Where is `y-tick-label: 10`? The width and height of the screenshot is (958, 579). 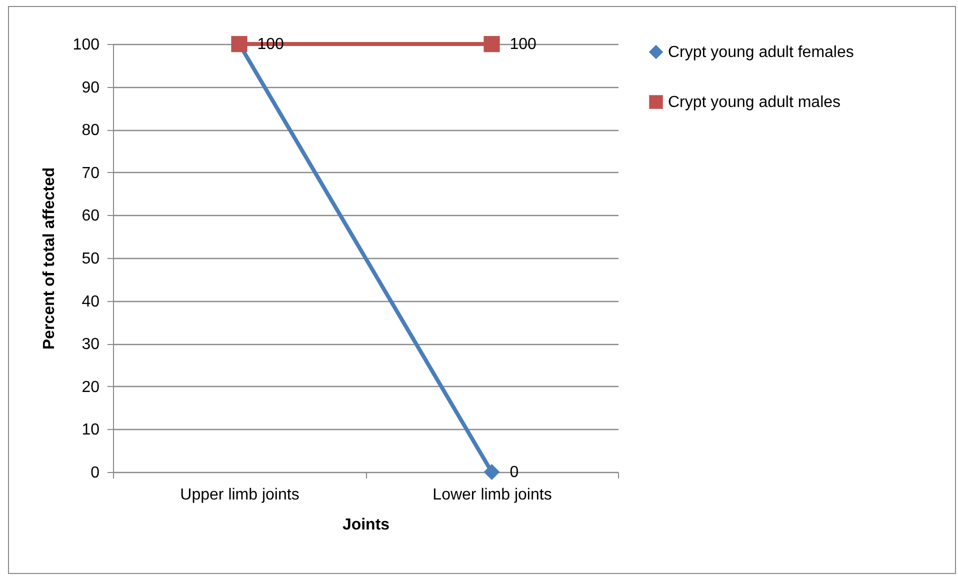
y-tick-label: 10 is located at coordinates (91, 430).